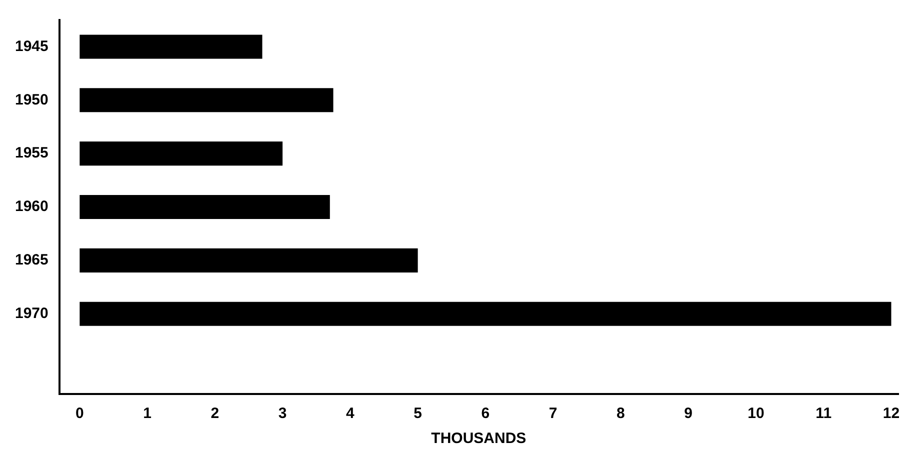 The image size is (918, 460). What do you see at coordinates (31, 313) in the screenshot?
I see `y-tick-label: 1970` at bounding box center [31, 313].